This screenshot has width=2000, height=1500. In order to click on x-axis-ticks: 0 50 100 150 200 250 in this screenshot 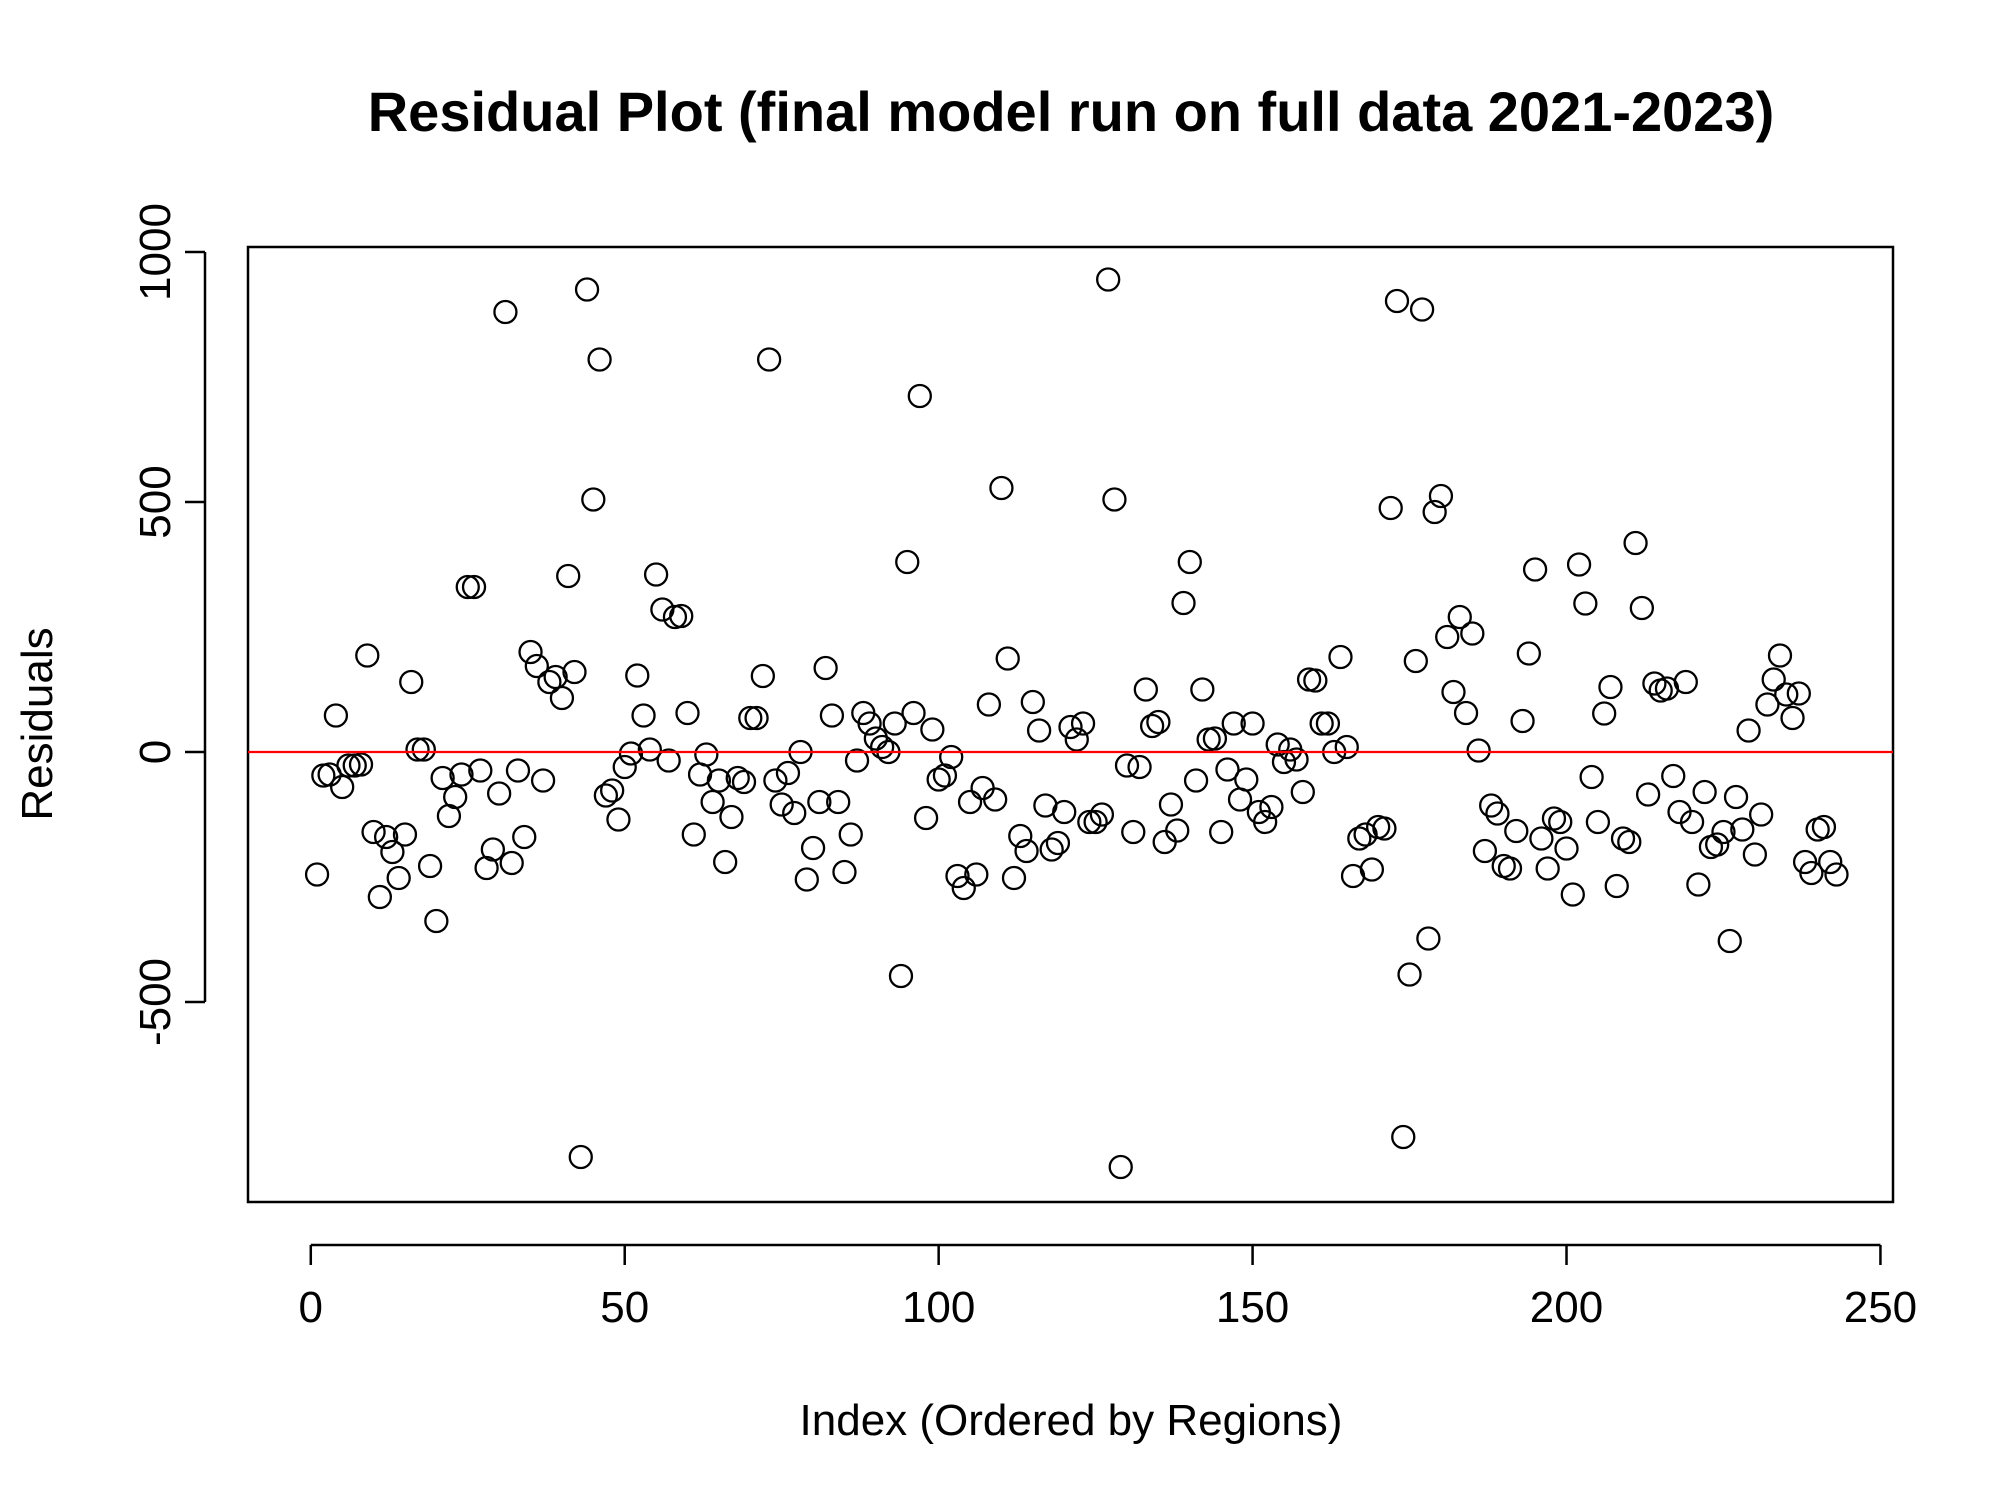, I will do `click(1108, 1288)`.